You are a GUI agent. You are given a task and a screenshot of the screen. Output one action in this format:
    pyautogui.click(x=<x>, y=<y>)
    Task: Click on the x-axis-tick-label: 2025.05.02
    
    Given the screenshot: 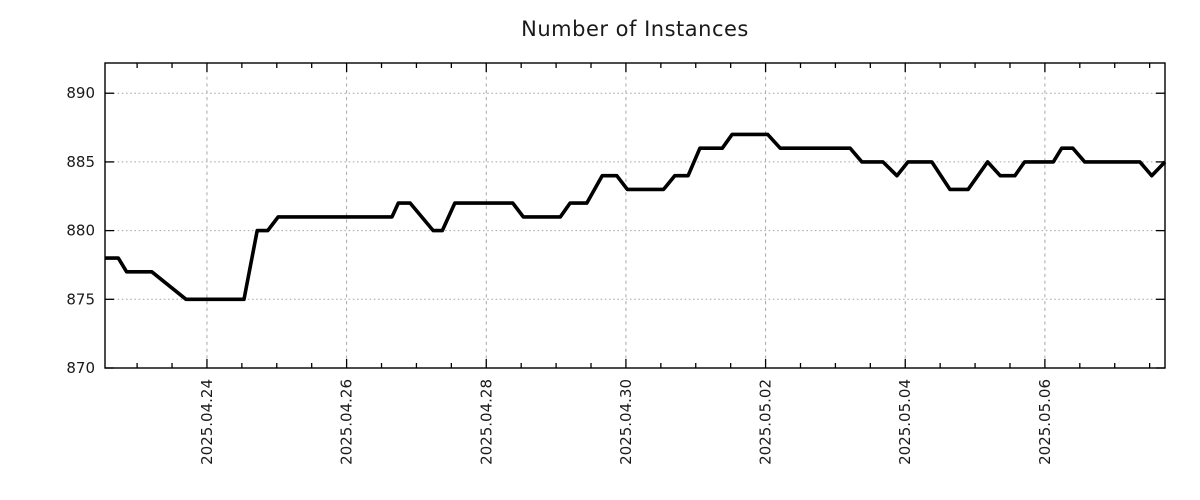 What is the action you would take?
    pyautogui.click(x=766, y=422)
    